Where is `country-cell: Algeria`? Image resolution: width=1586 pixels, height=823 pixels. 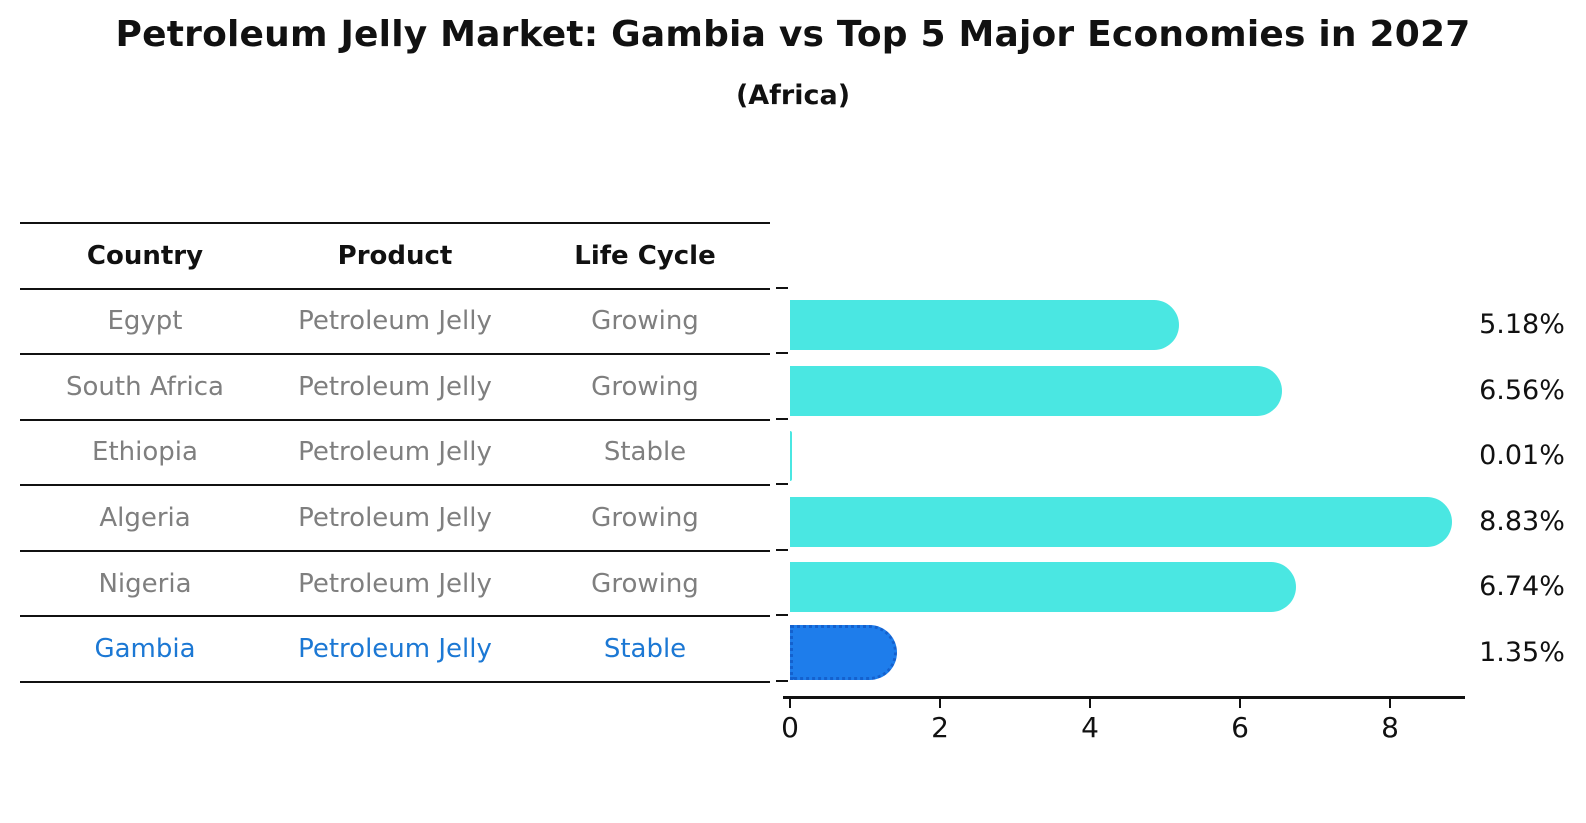
country-cell: Algeria is located at coordinates (145, 518).